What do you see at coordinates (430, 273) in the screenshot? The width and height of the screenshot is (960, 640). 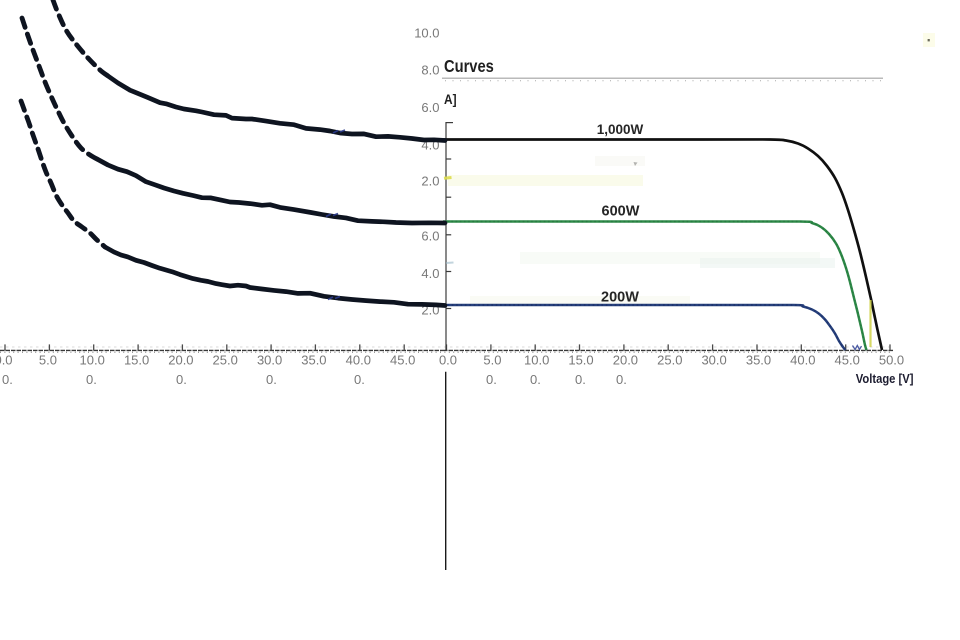 I see `svg-text: 4.0` at bounding box center [430, 273].